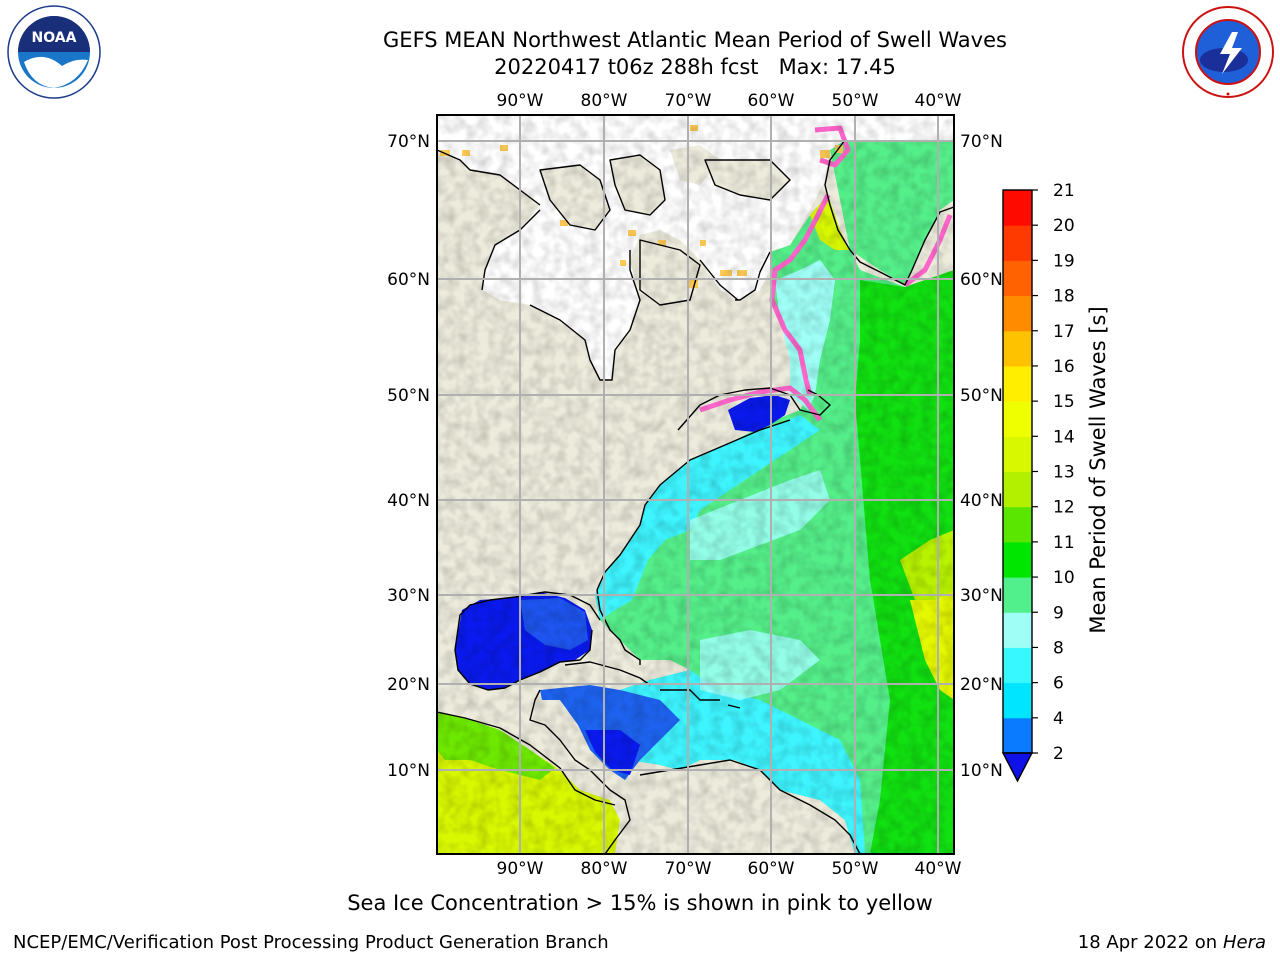  Describe the element at coordinates (408, 685) in the screenshot. I see `lat-label-left-20n: 20°N` at that location.